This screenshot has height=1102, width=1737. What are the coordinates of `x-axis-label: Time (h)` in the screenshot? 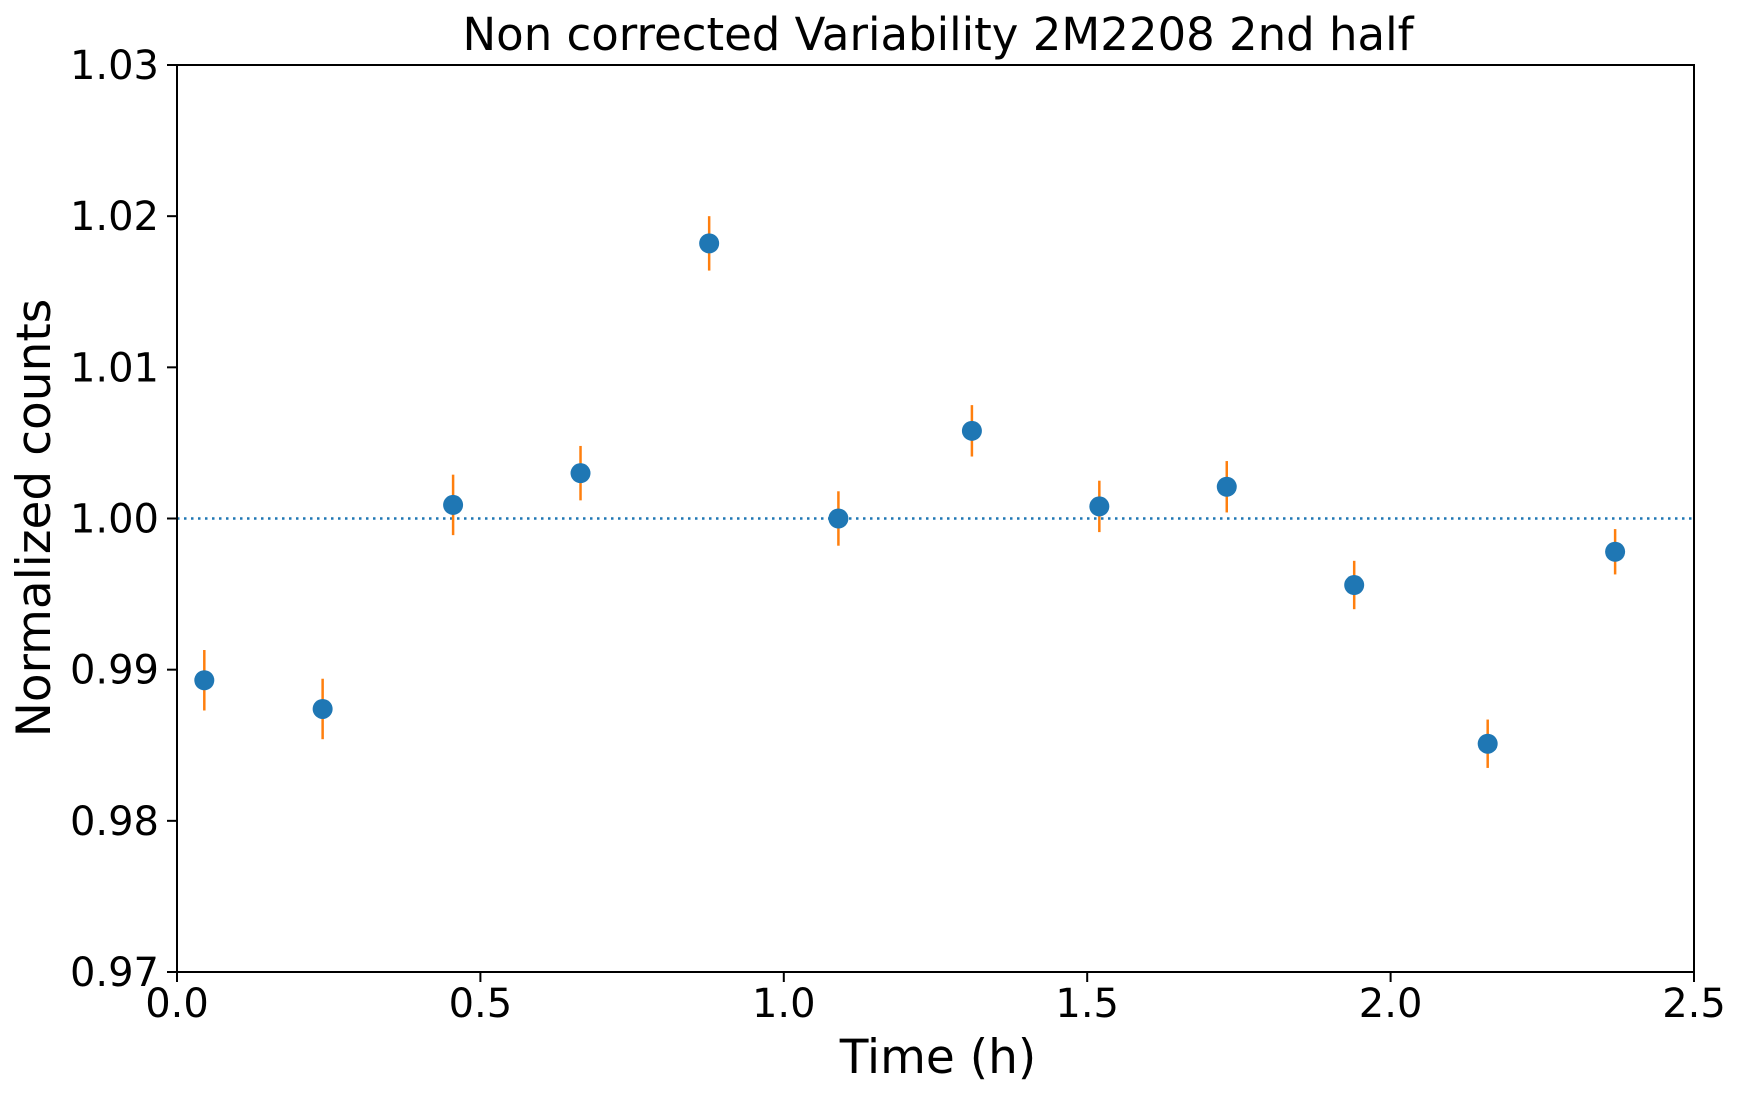 It's located at (937, 1057).